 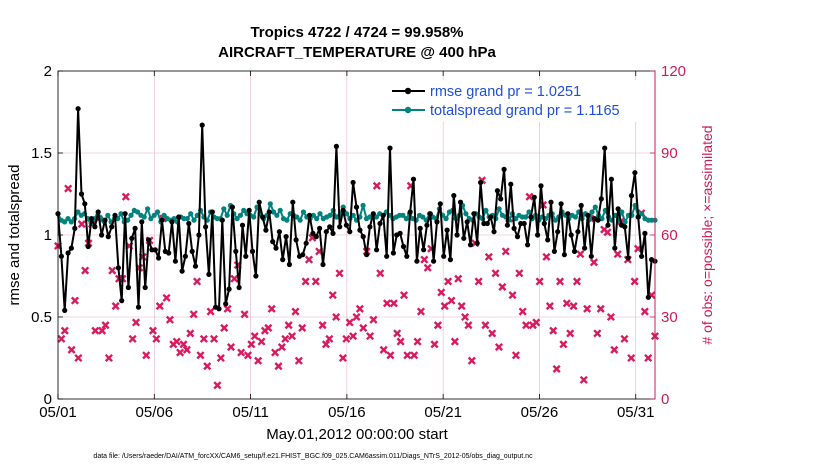 What do you see at coordinates (540, 412) in the screenshot?
I see `x-tick-label-5: 05/26` at bounding box center [540, 412].